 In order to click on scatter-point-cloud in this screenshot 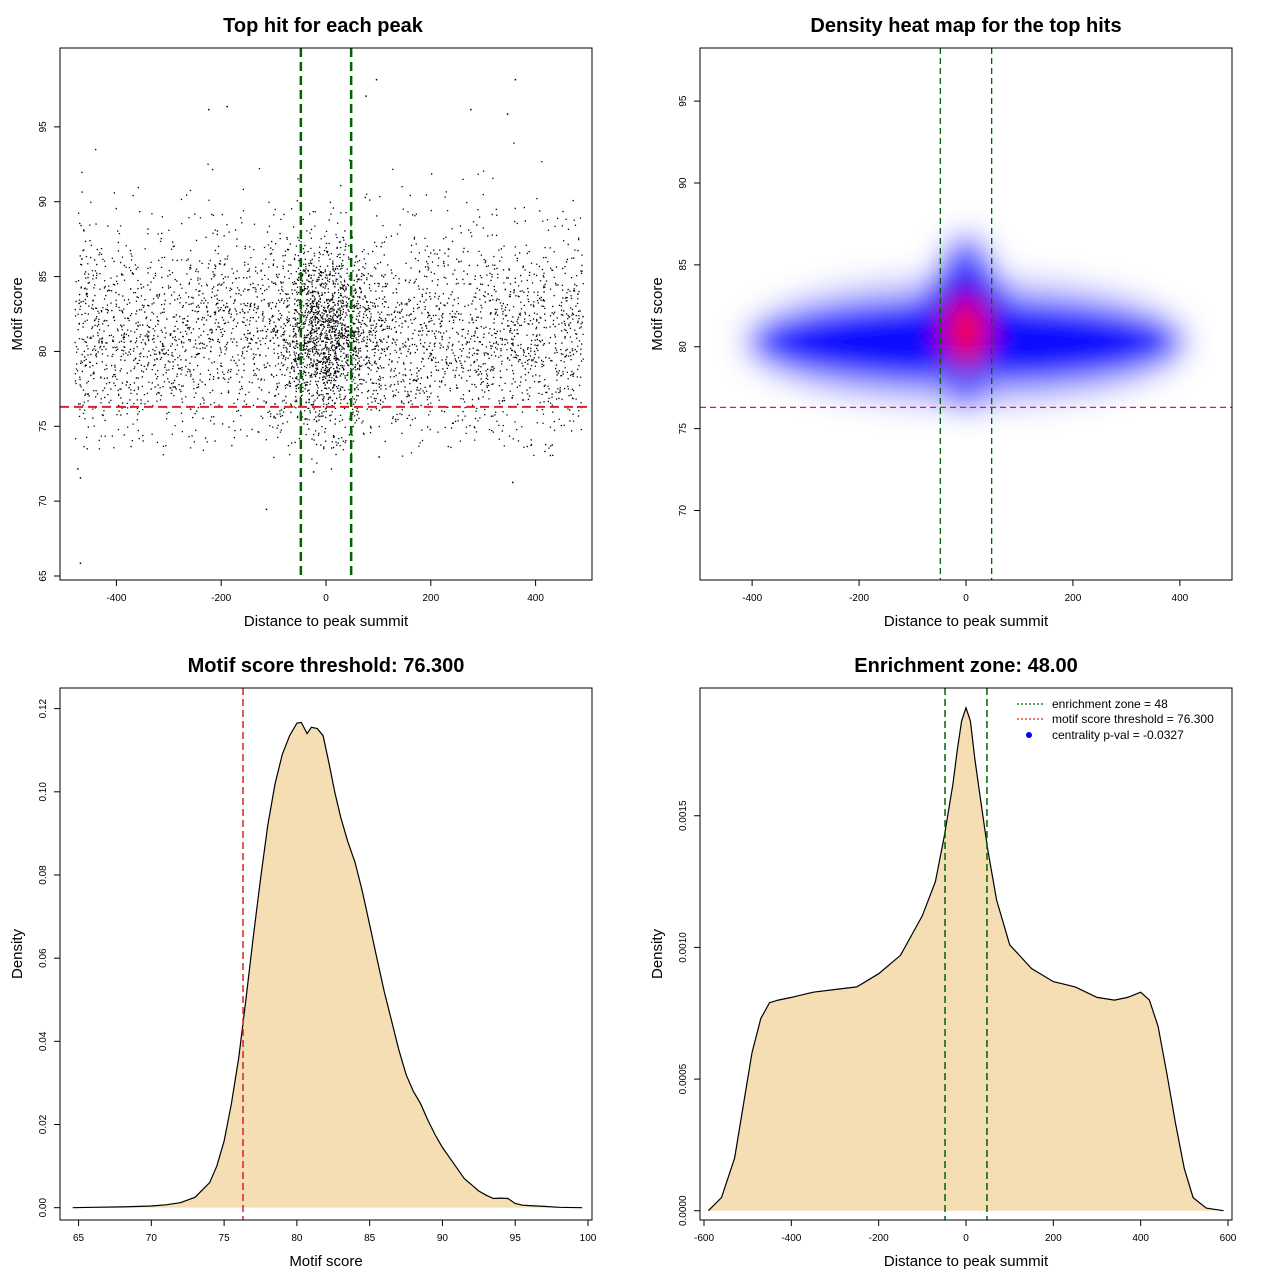, I will do `click(329, 306)`.